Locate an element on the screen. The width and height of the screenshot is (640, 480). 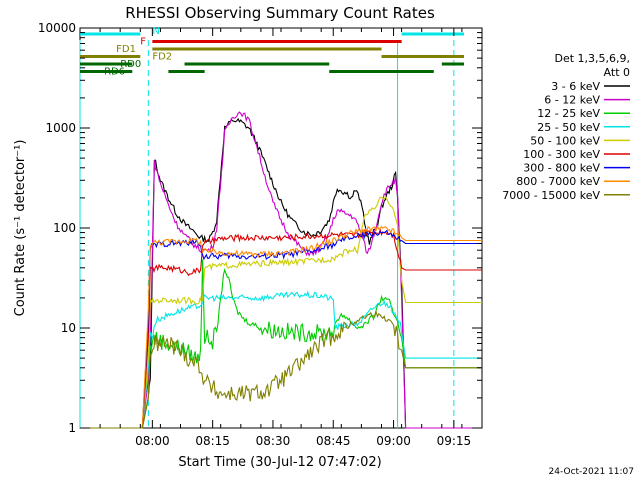
flag-label-f: F is located at coordinates (143, 42).